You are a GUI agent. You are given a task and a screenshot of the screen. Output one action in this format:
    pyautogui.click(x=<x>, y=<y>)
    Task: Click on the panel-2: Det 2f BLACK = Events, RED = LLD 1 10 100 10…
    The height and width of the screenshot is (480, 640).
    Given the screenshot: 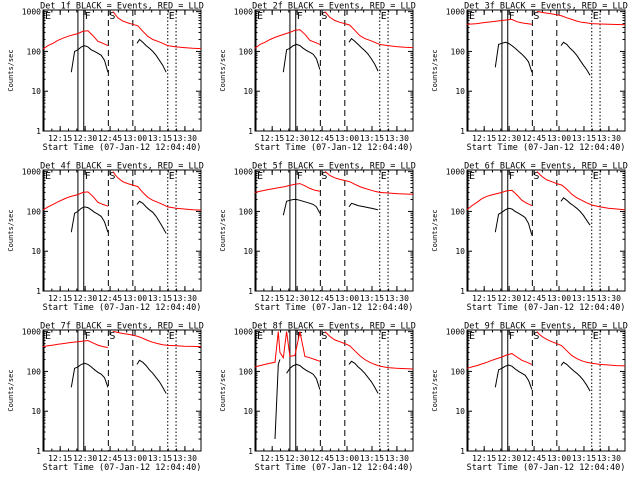 What is the action you would take?
    pyautogui.click(x=317, y=78)
    